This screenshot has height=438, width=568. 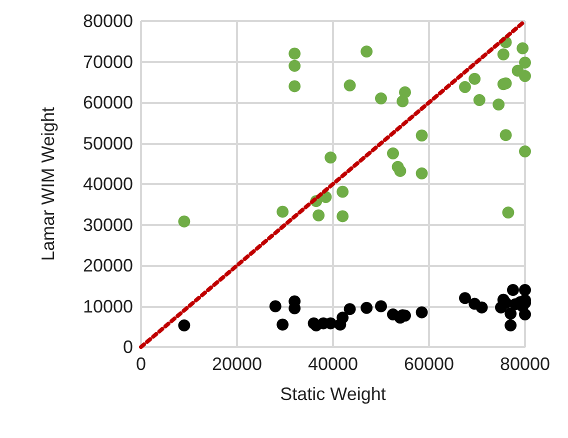 I want to click on y-tick-label: 10000, so click(x=107, y=306).